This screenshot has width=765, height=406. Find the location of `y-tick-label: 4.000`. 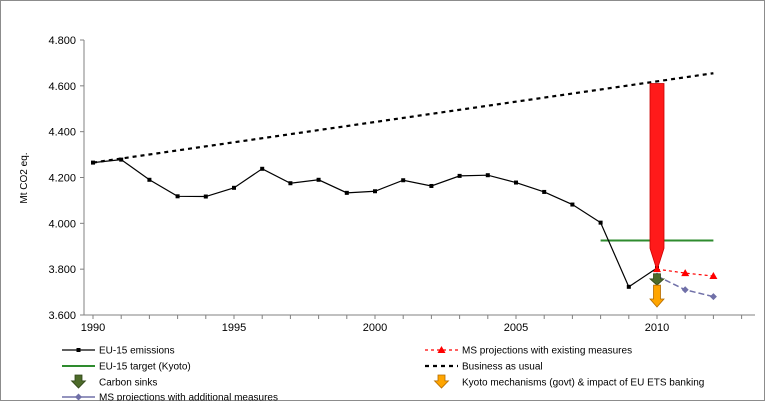

y-tick-label: 4.000 is located at coordinates (62, 224).